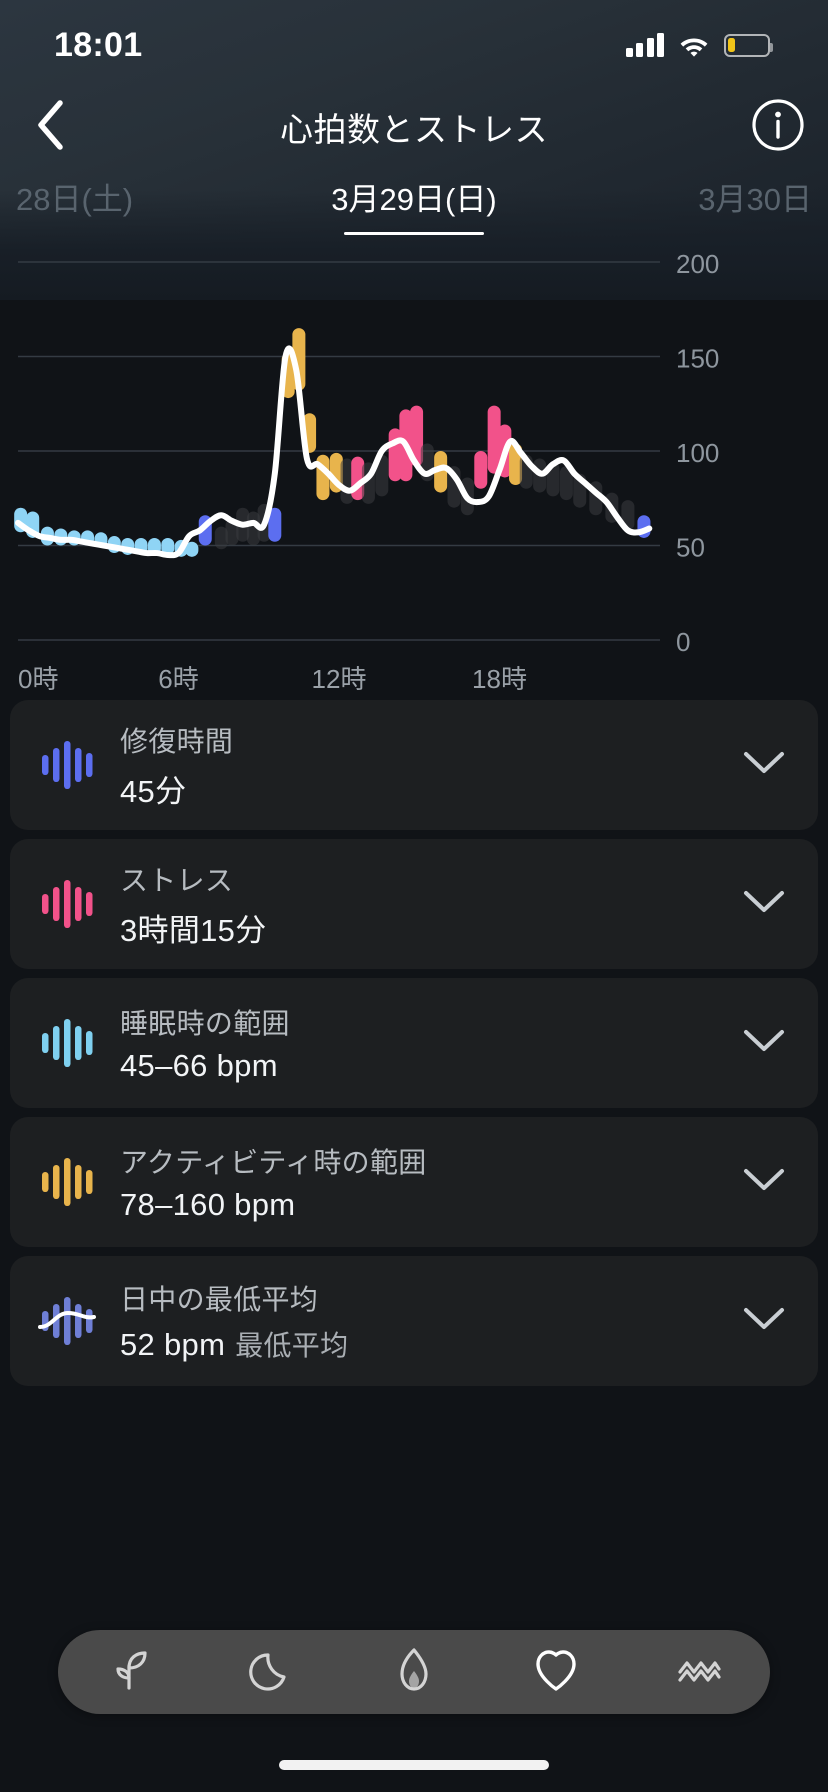 The height and width of the screenshot is (1792, 828). I want to click on tab-readiness, so click(129, 1672).